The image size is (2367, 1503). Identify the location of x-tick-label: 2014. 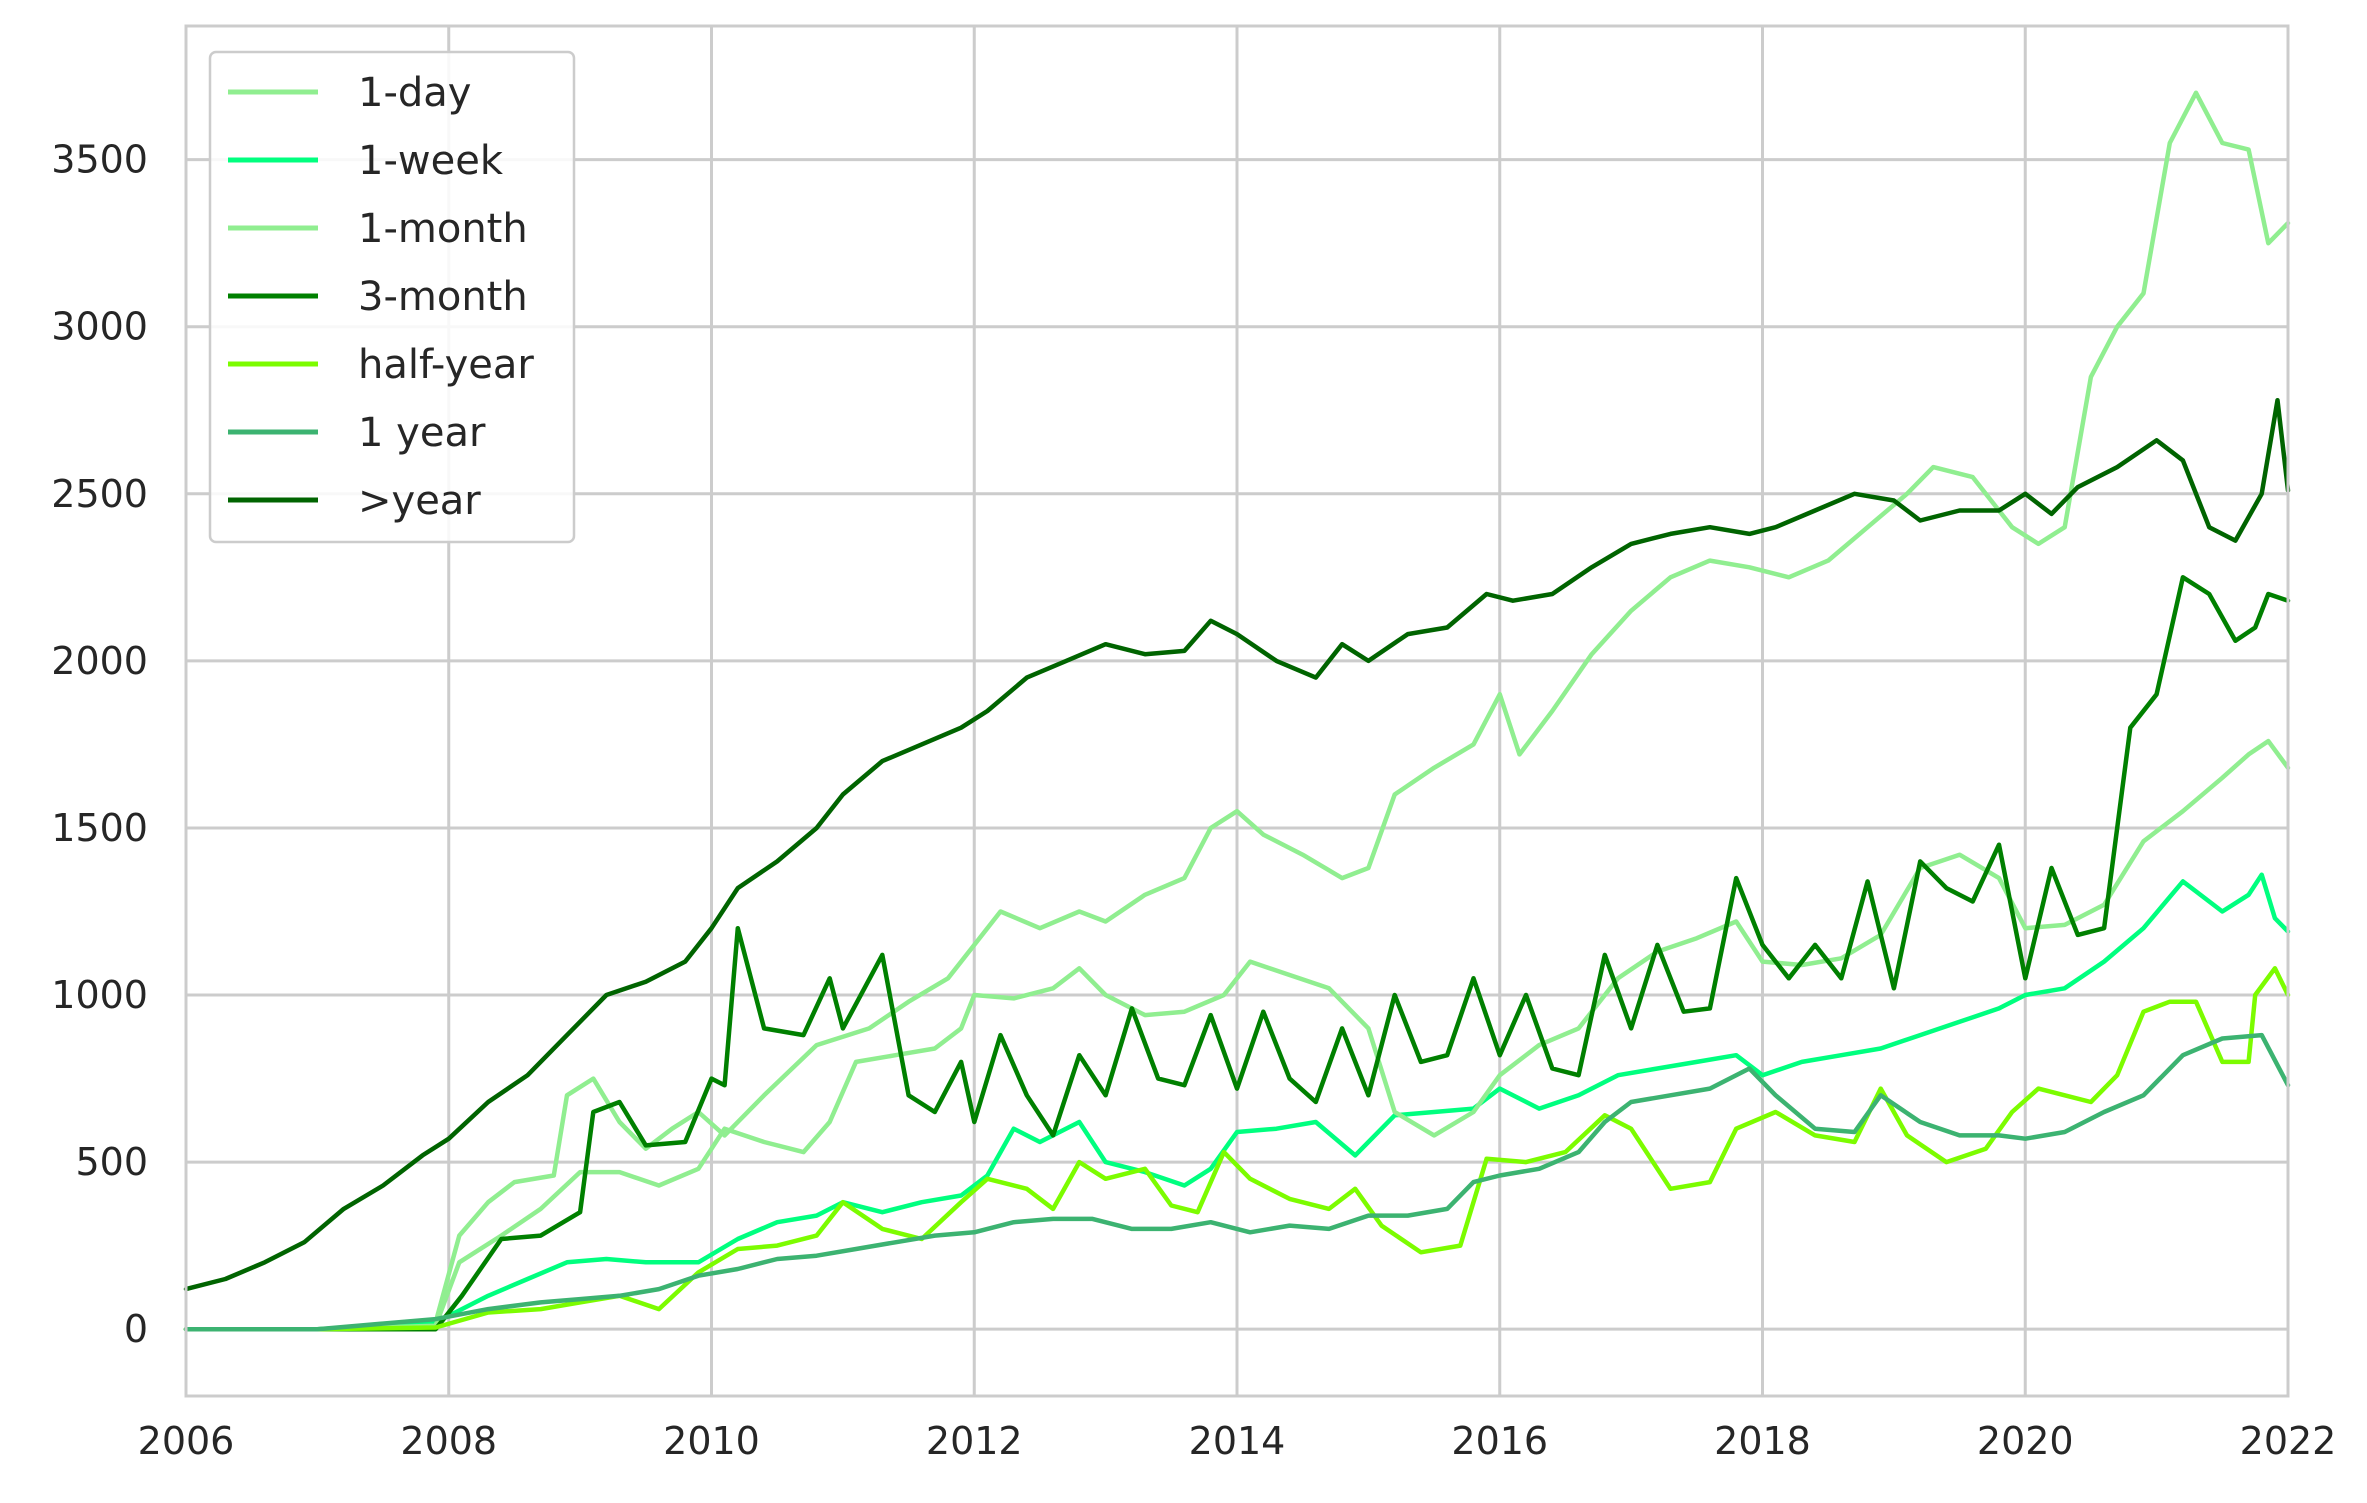
(1237, 1441).